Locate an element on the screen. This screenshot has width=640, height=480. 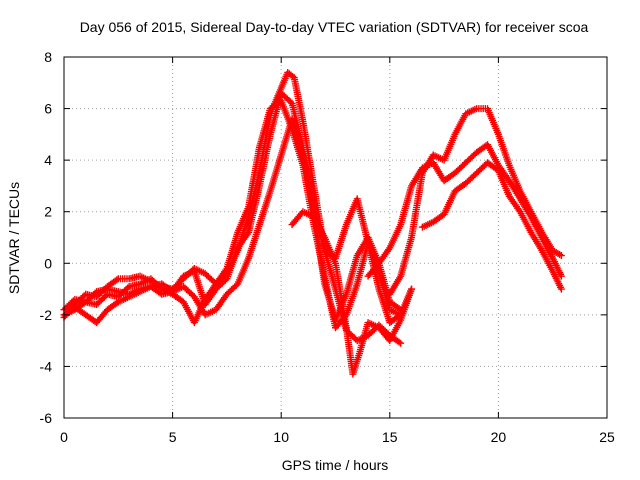
x-axis-label: GPS time / hours is located at coordinates (335, 465).